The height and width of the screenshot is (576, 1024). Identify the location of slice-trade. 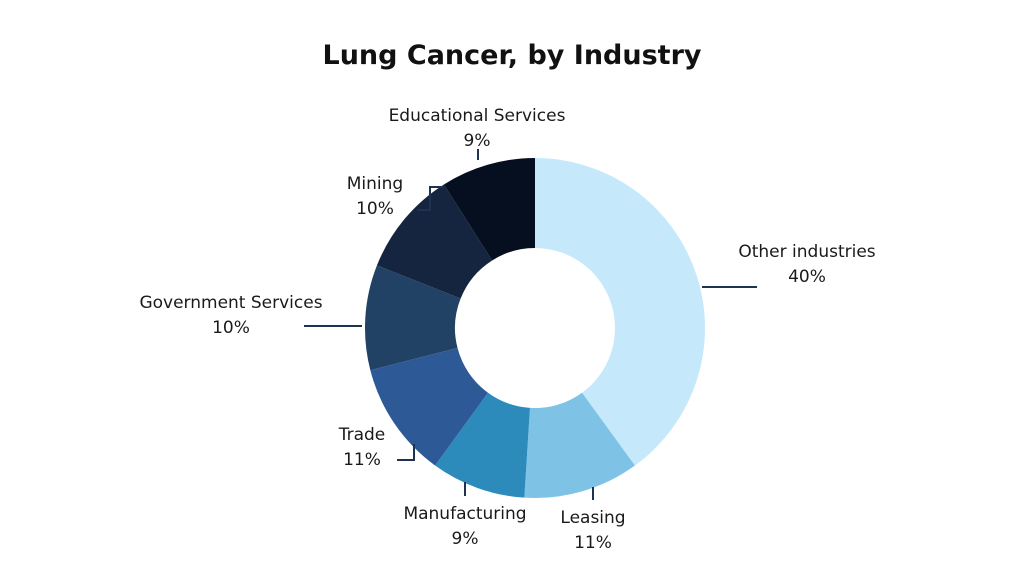
(429, 406).